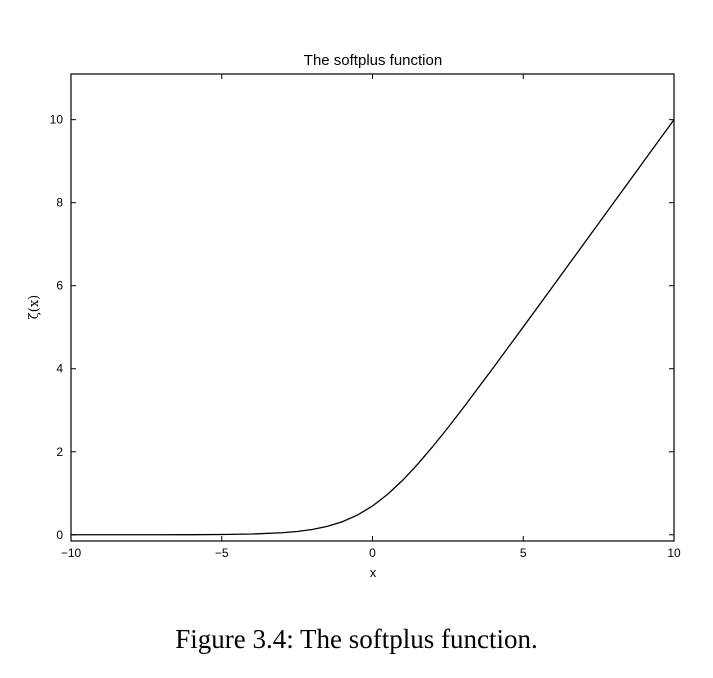  What do you see at coordinates (356, 639) in the screenshot?
I see `figure-caption: Figure 3.4: The softplus function.` at bounding box center [356, 639].